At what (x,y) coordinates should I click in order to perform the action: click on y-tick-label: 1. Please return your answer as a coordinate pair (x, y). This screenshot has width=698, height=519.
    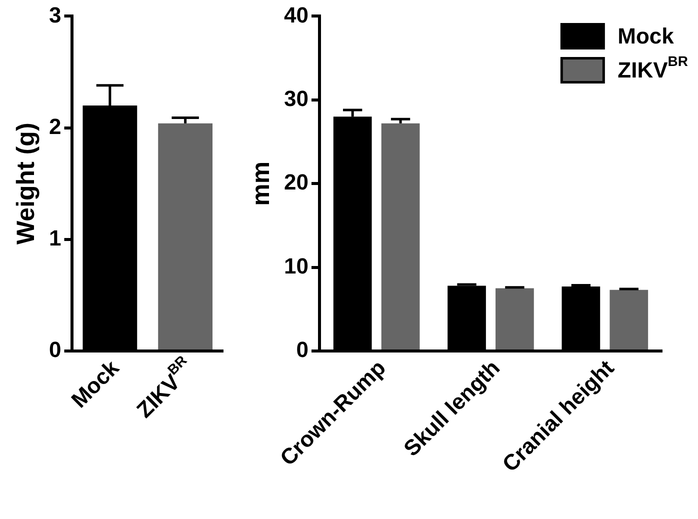
    Looking at the image, I should click on (55, 237).